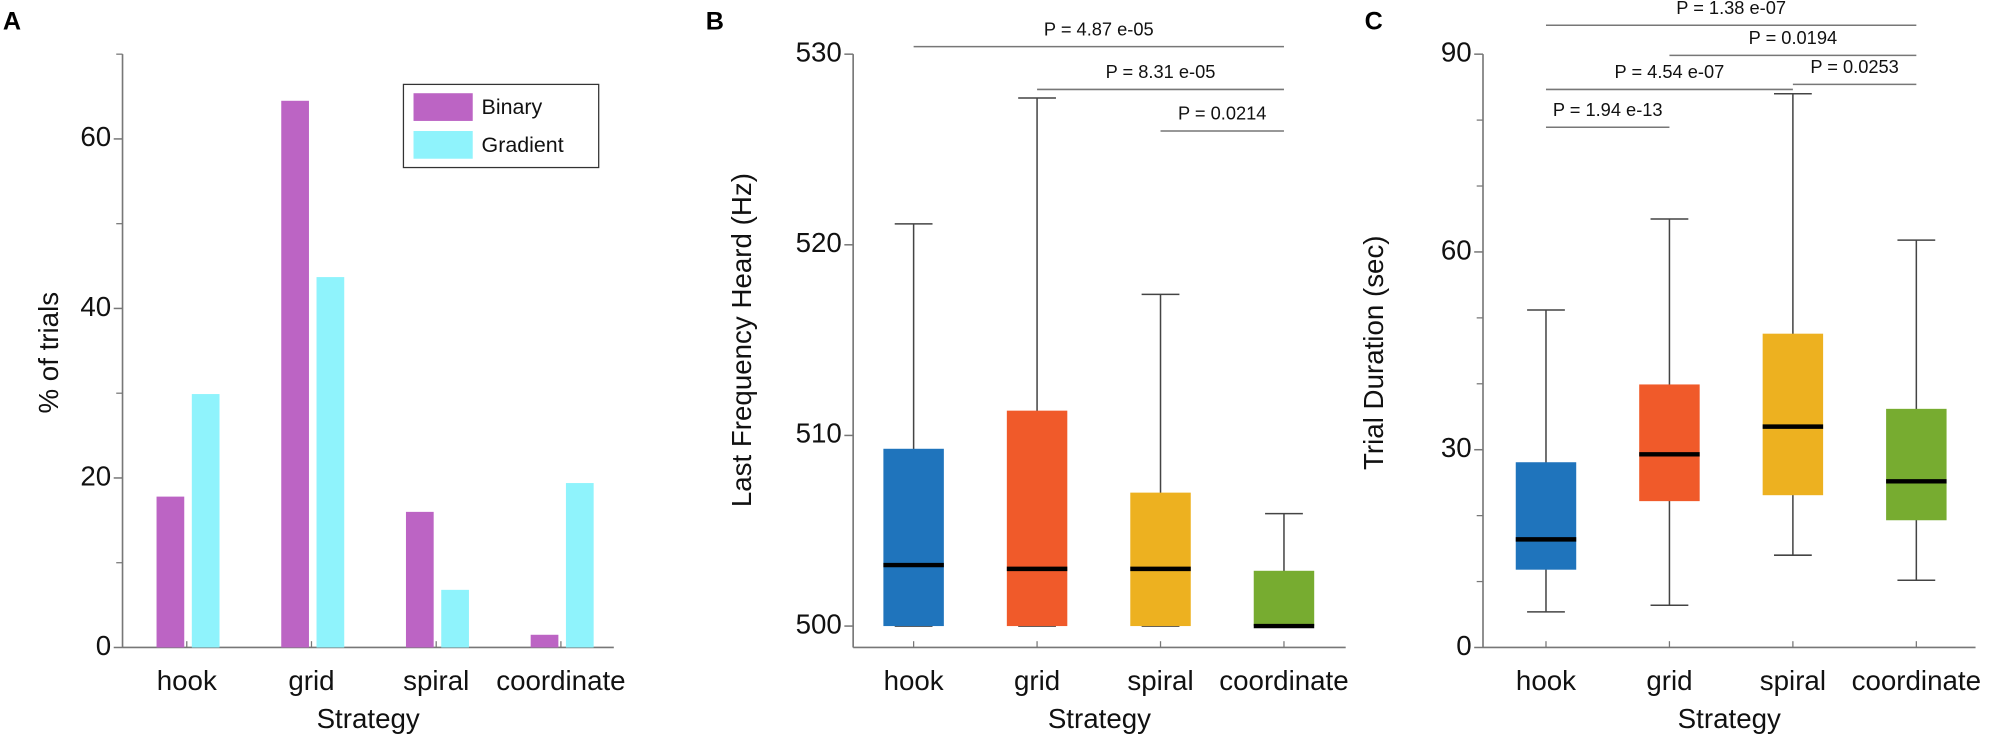  I want to click on y-tick-label: 90, so click(1456, 51).